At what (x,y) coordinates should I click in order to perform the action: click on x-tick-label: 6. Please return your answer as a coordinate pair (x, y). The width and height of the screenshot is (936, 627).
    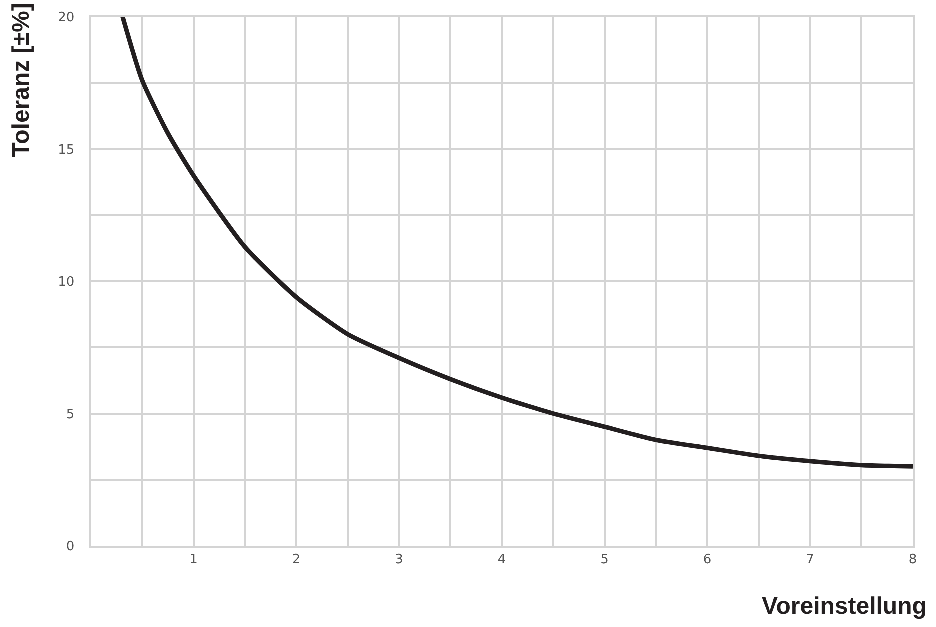
    Looking at the image, I should click on (707, 560).